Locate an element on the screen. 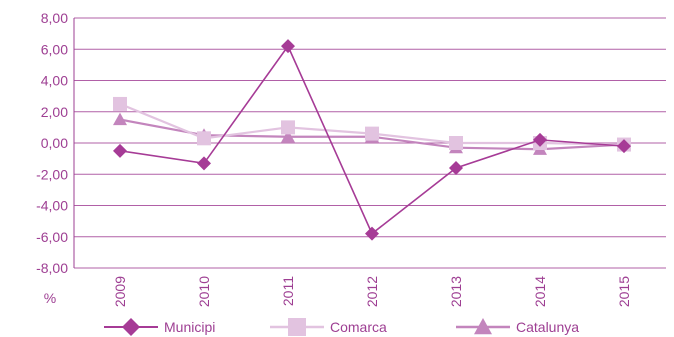 This screenshot has width=674, height=337. legend-label: Comarca is located at coordinates (358, 327).